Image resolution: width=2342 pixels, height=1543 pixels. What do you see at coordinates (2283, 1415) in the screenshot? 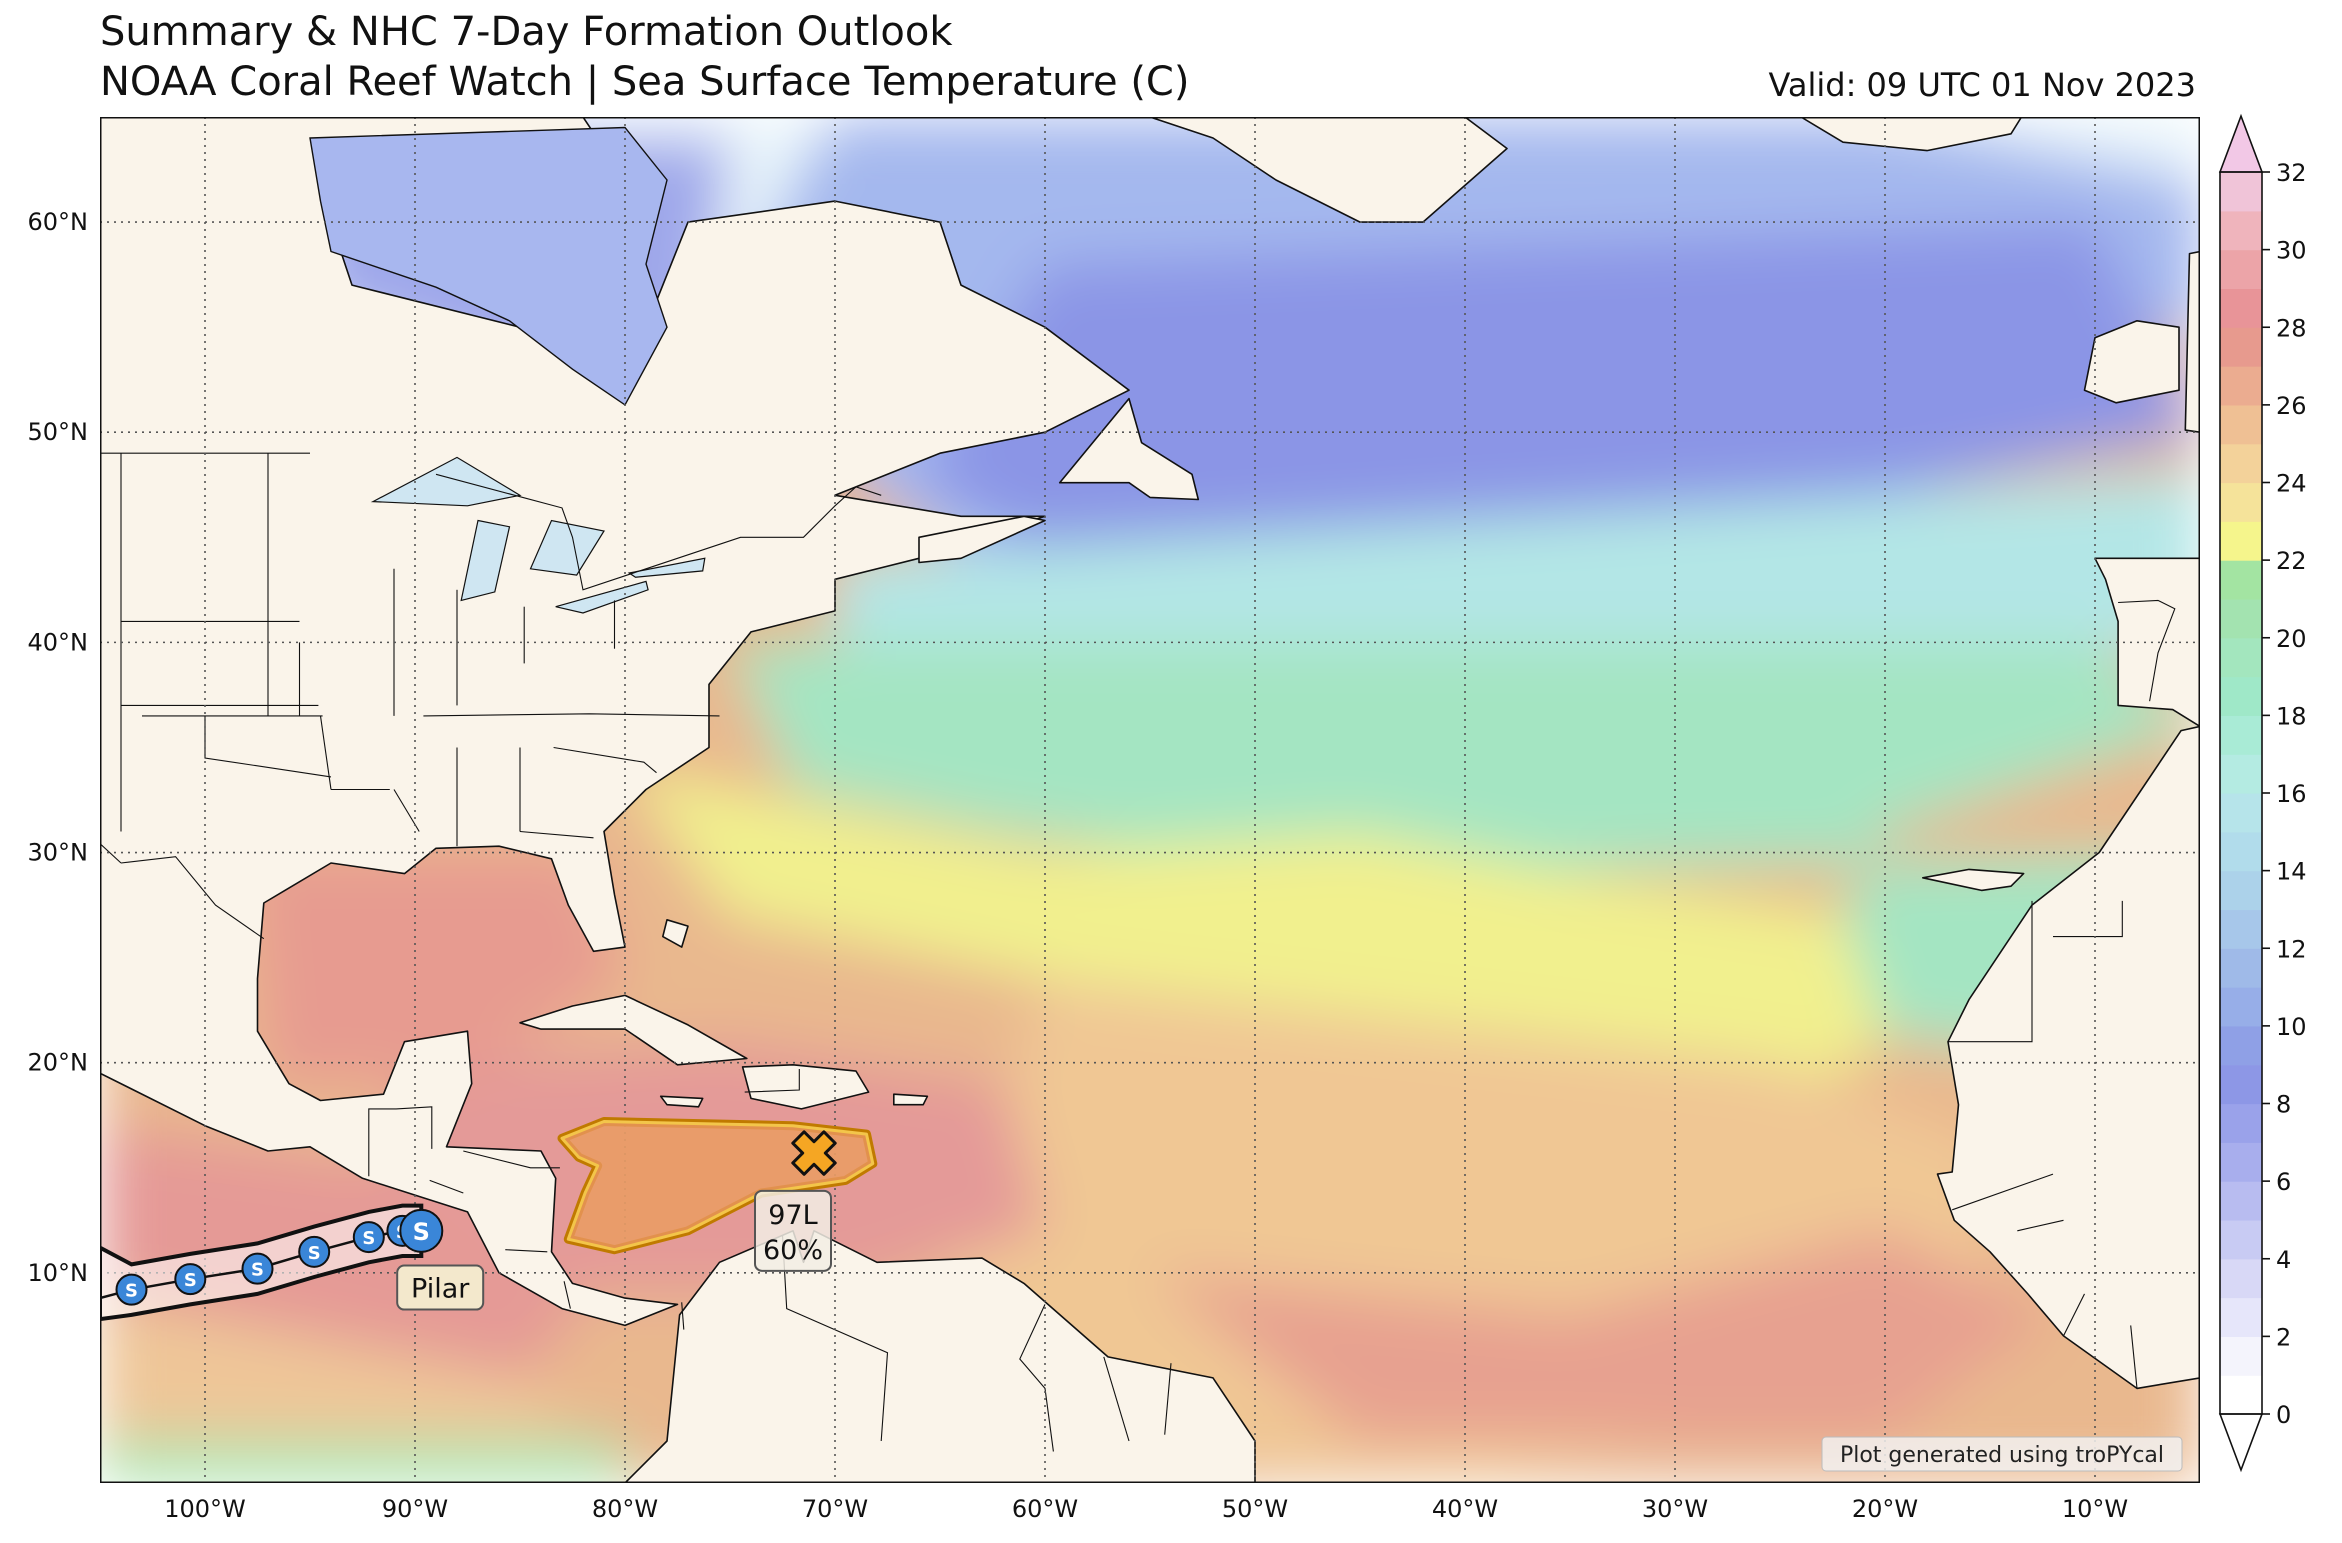
I see `colorbar-tick-label: 0` at bounding box center [2283, 1415].